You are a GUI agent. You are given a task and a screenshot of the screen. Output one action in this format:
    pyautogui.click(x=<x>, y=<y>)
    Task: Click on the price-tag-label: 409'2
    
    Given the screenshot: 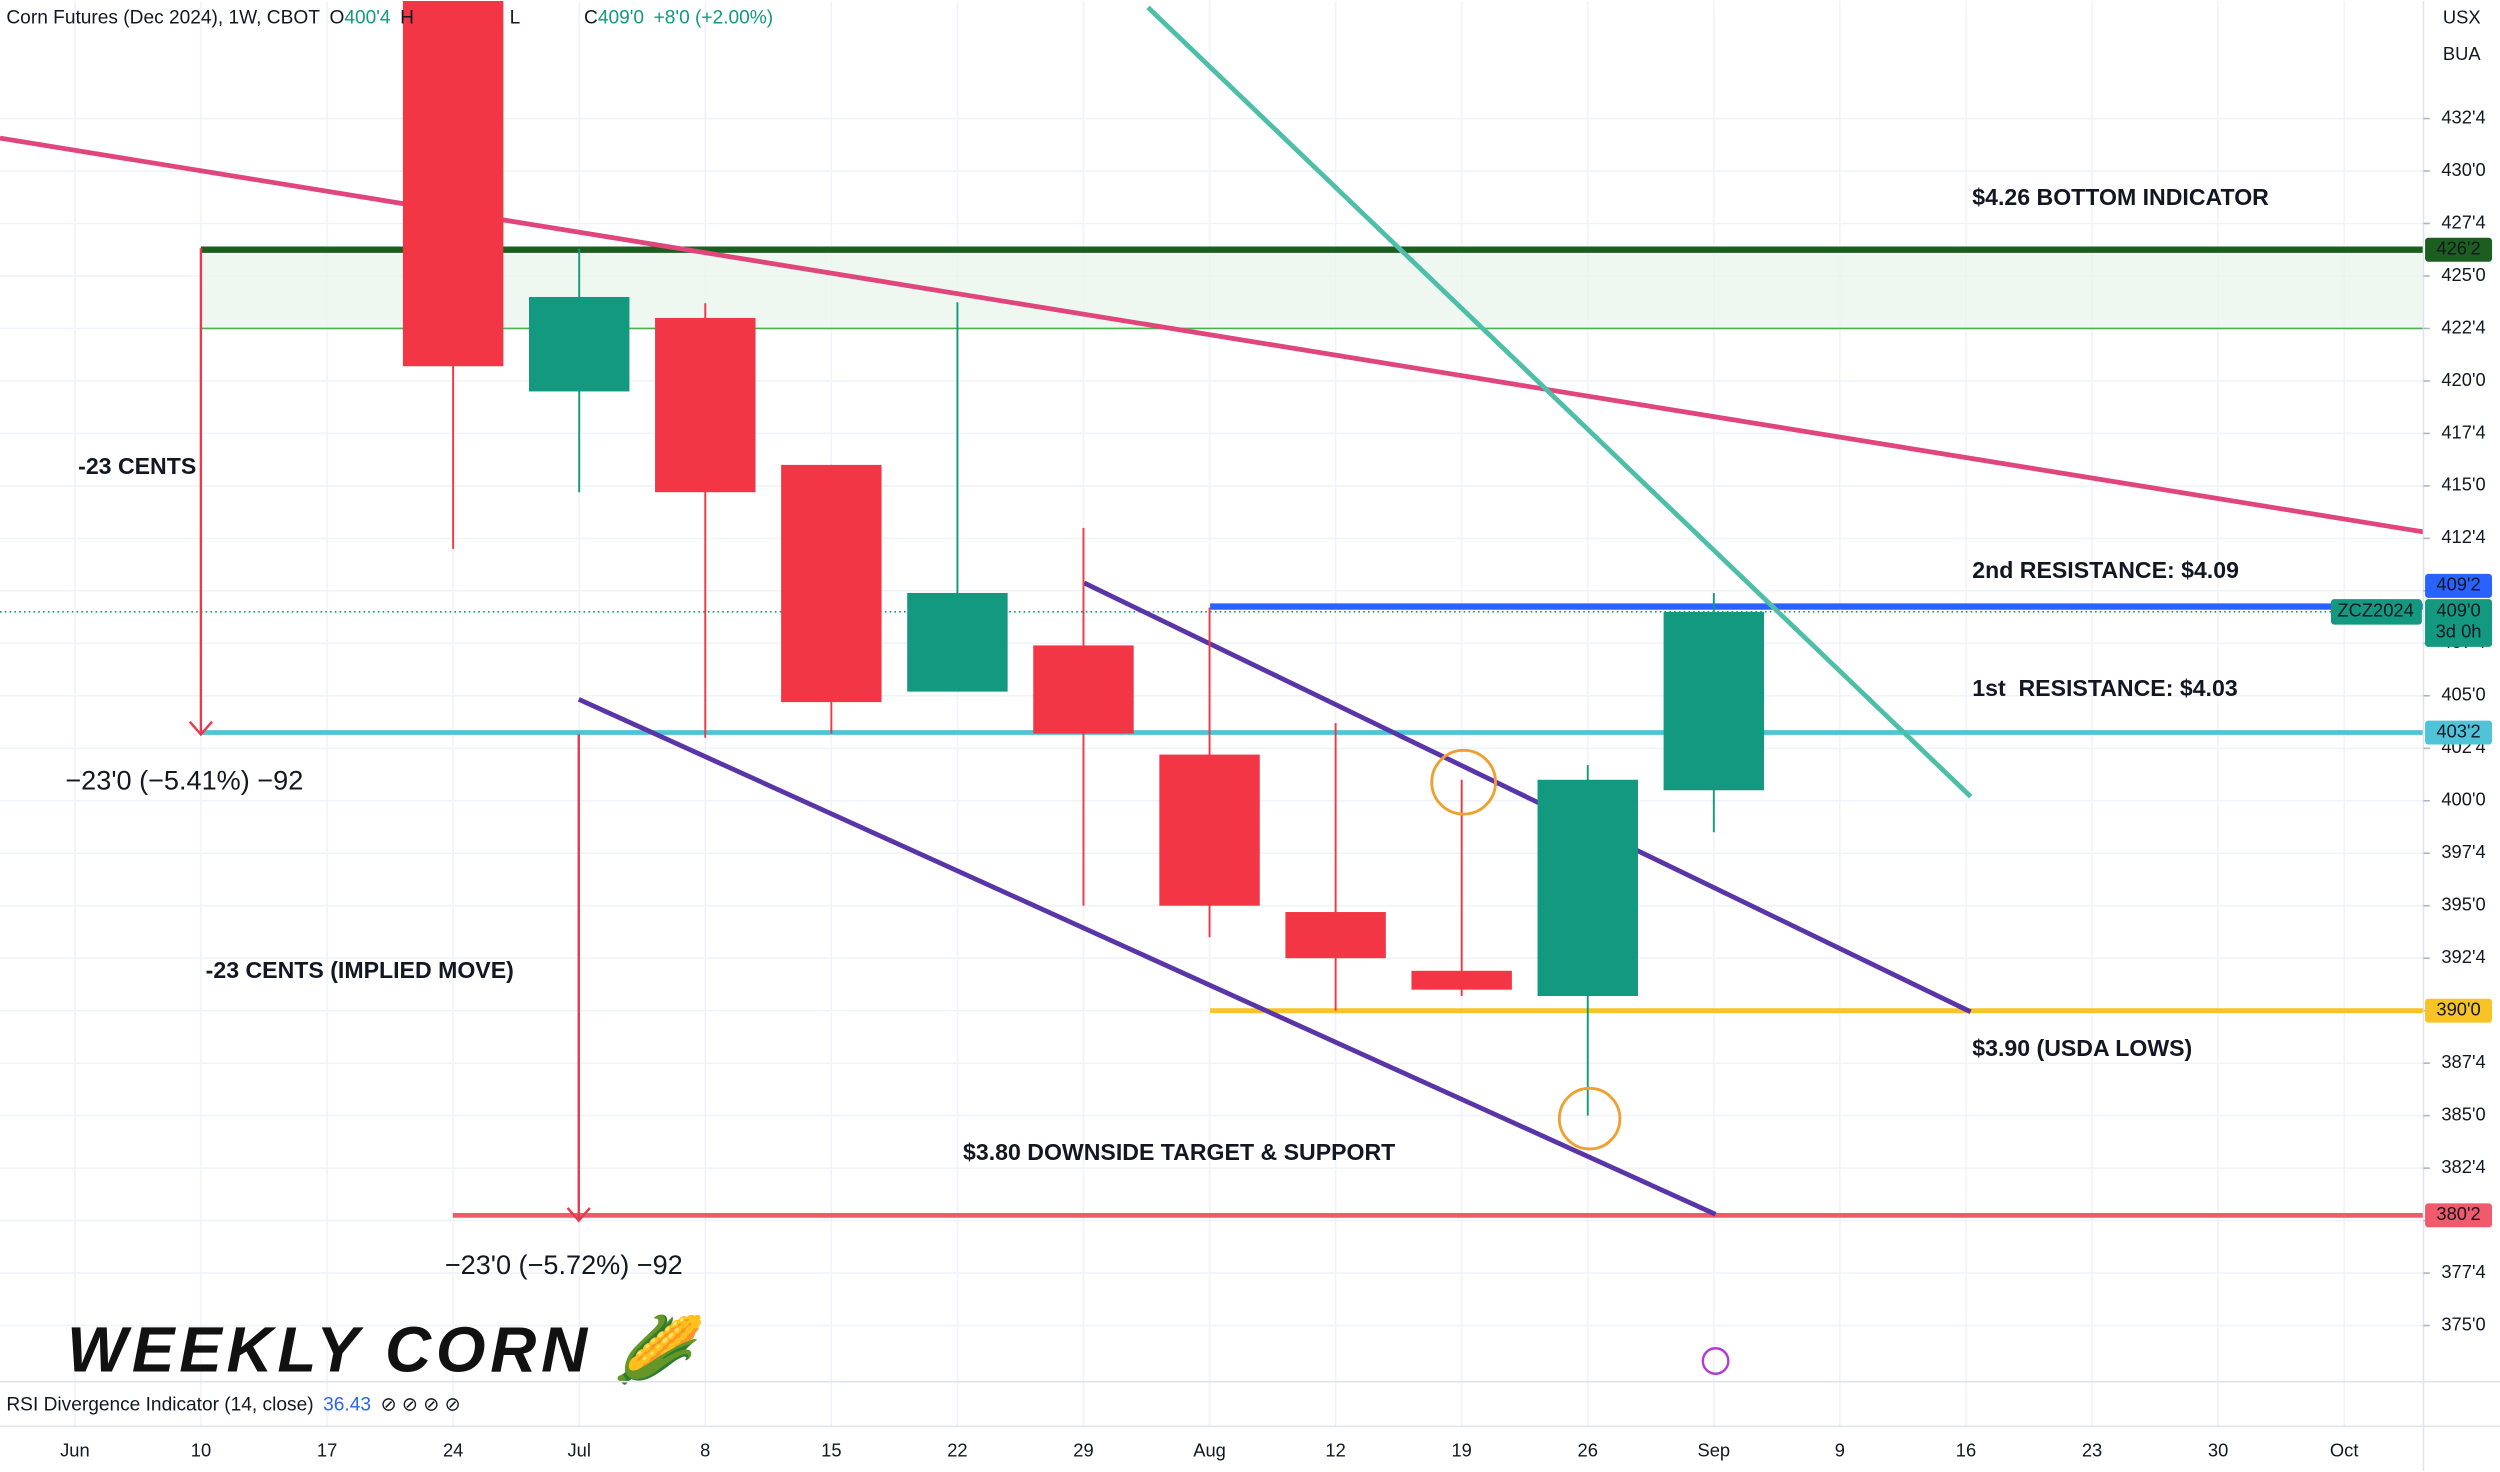 What is the action you would take?
    pyautogui.click(x=2458, y=584)
    